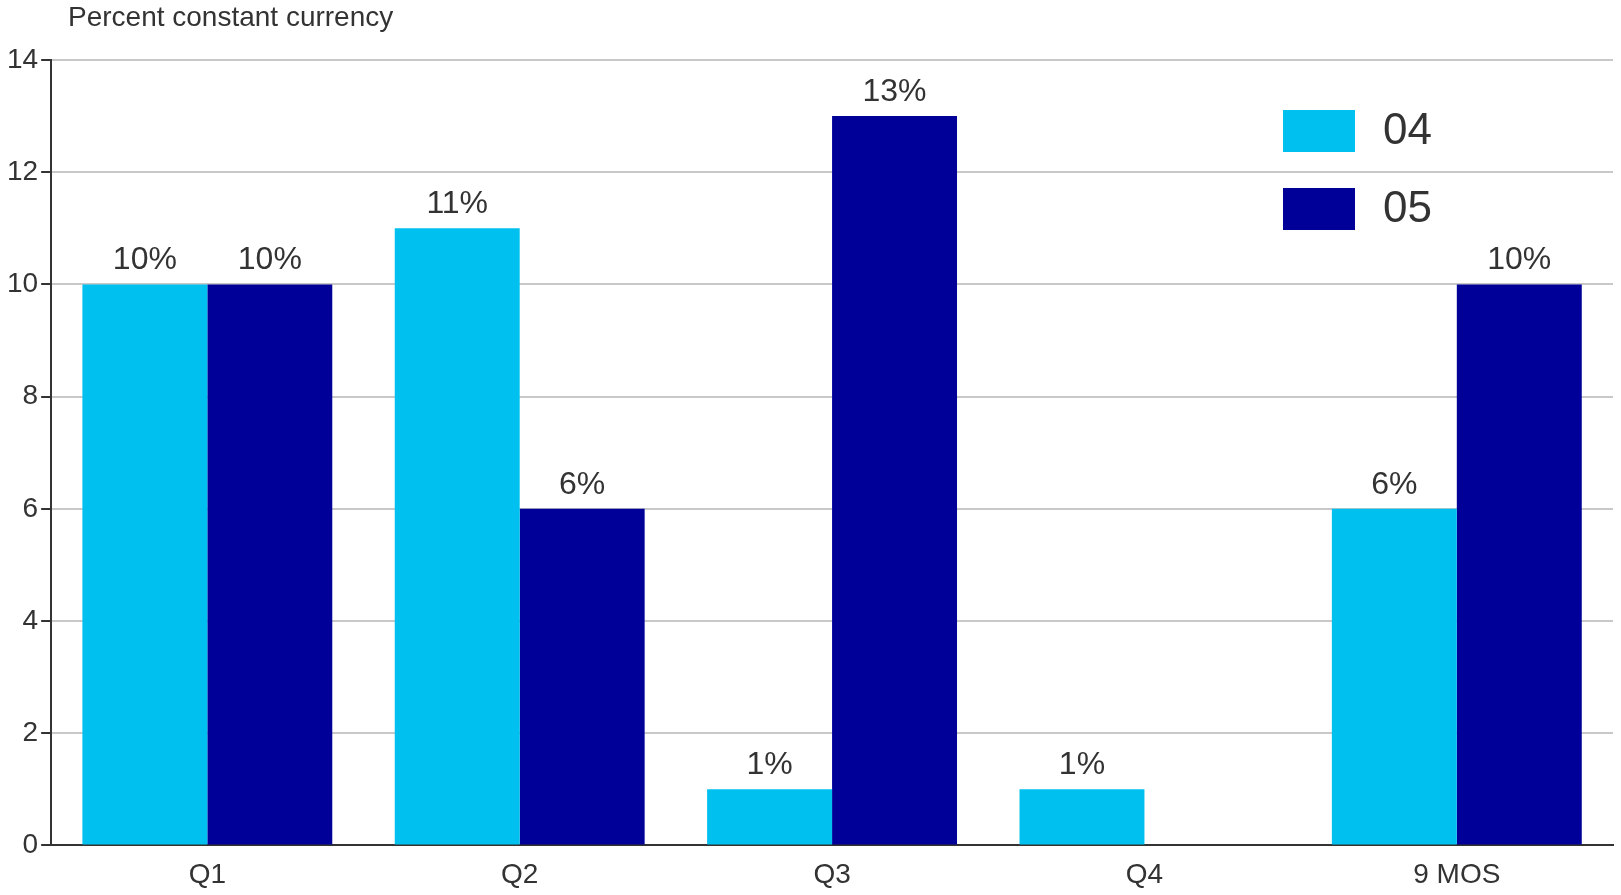  What do you see at coordinates (832, 873) in the screenshot?
I see `x-tick-label: Q3` at bounding box center [832, 873].